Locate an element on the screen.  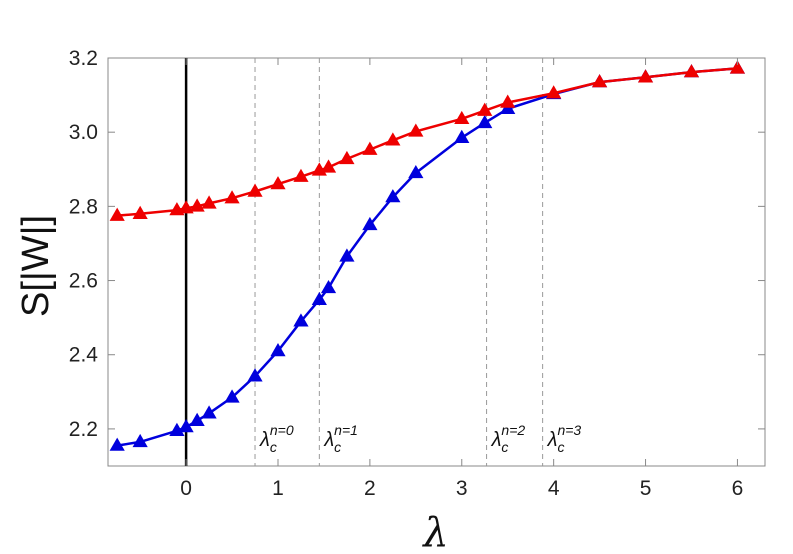
y-tick-label-3: 2.8 is located at coordinates (83, 206).